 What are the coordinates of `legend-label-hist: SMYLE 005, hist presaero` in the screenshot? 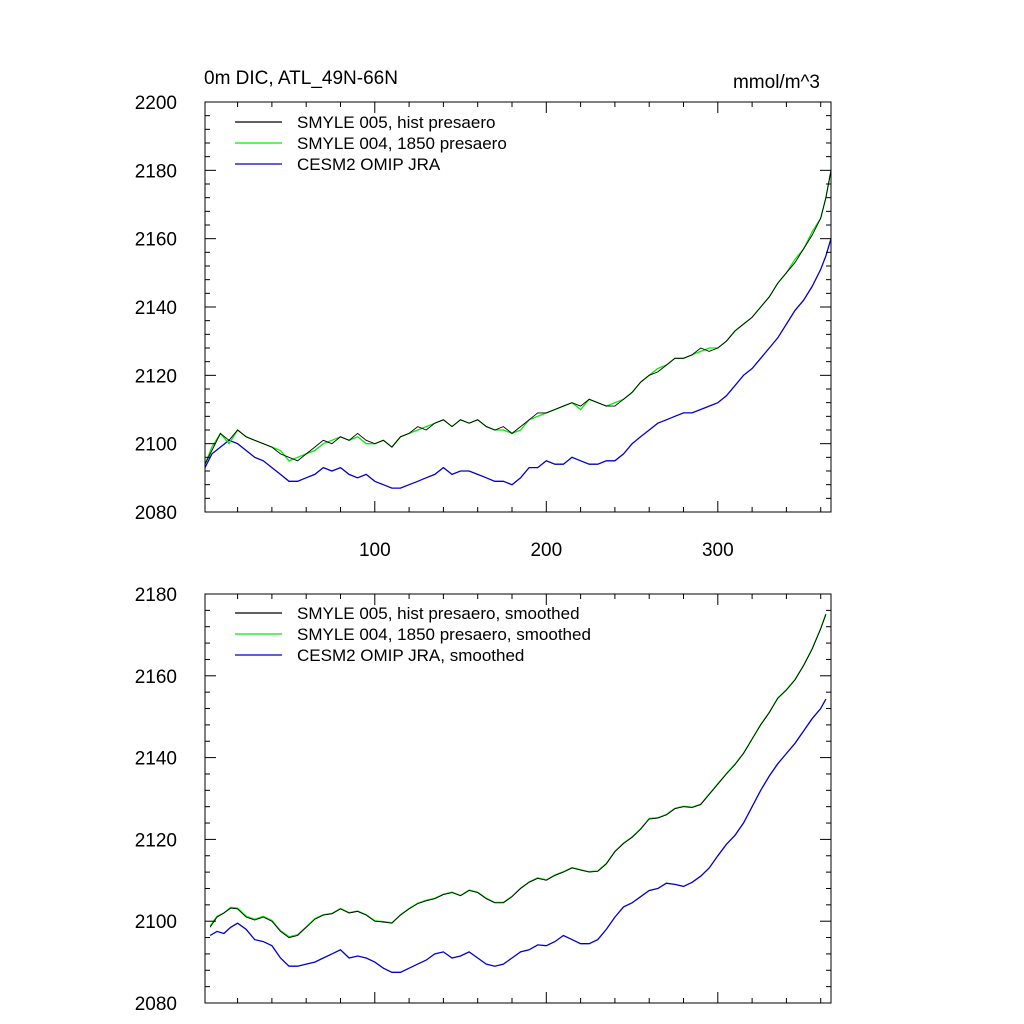 It's located at (396, 122).